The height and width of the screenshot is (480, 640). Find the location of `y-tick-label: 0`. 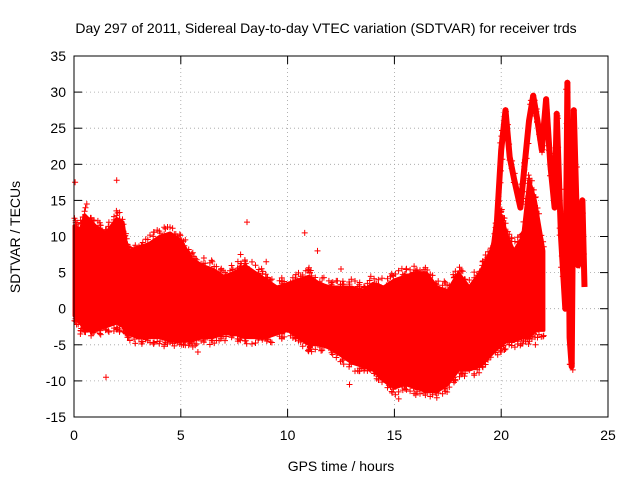

y-tick-label: 0 is located at coordinates (62, 309).